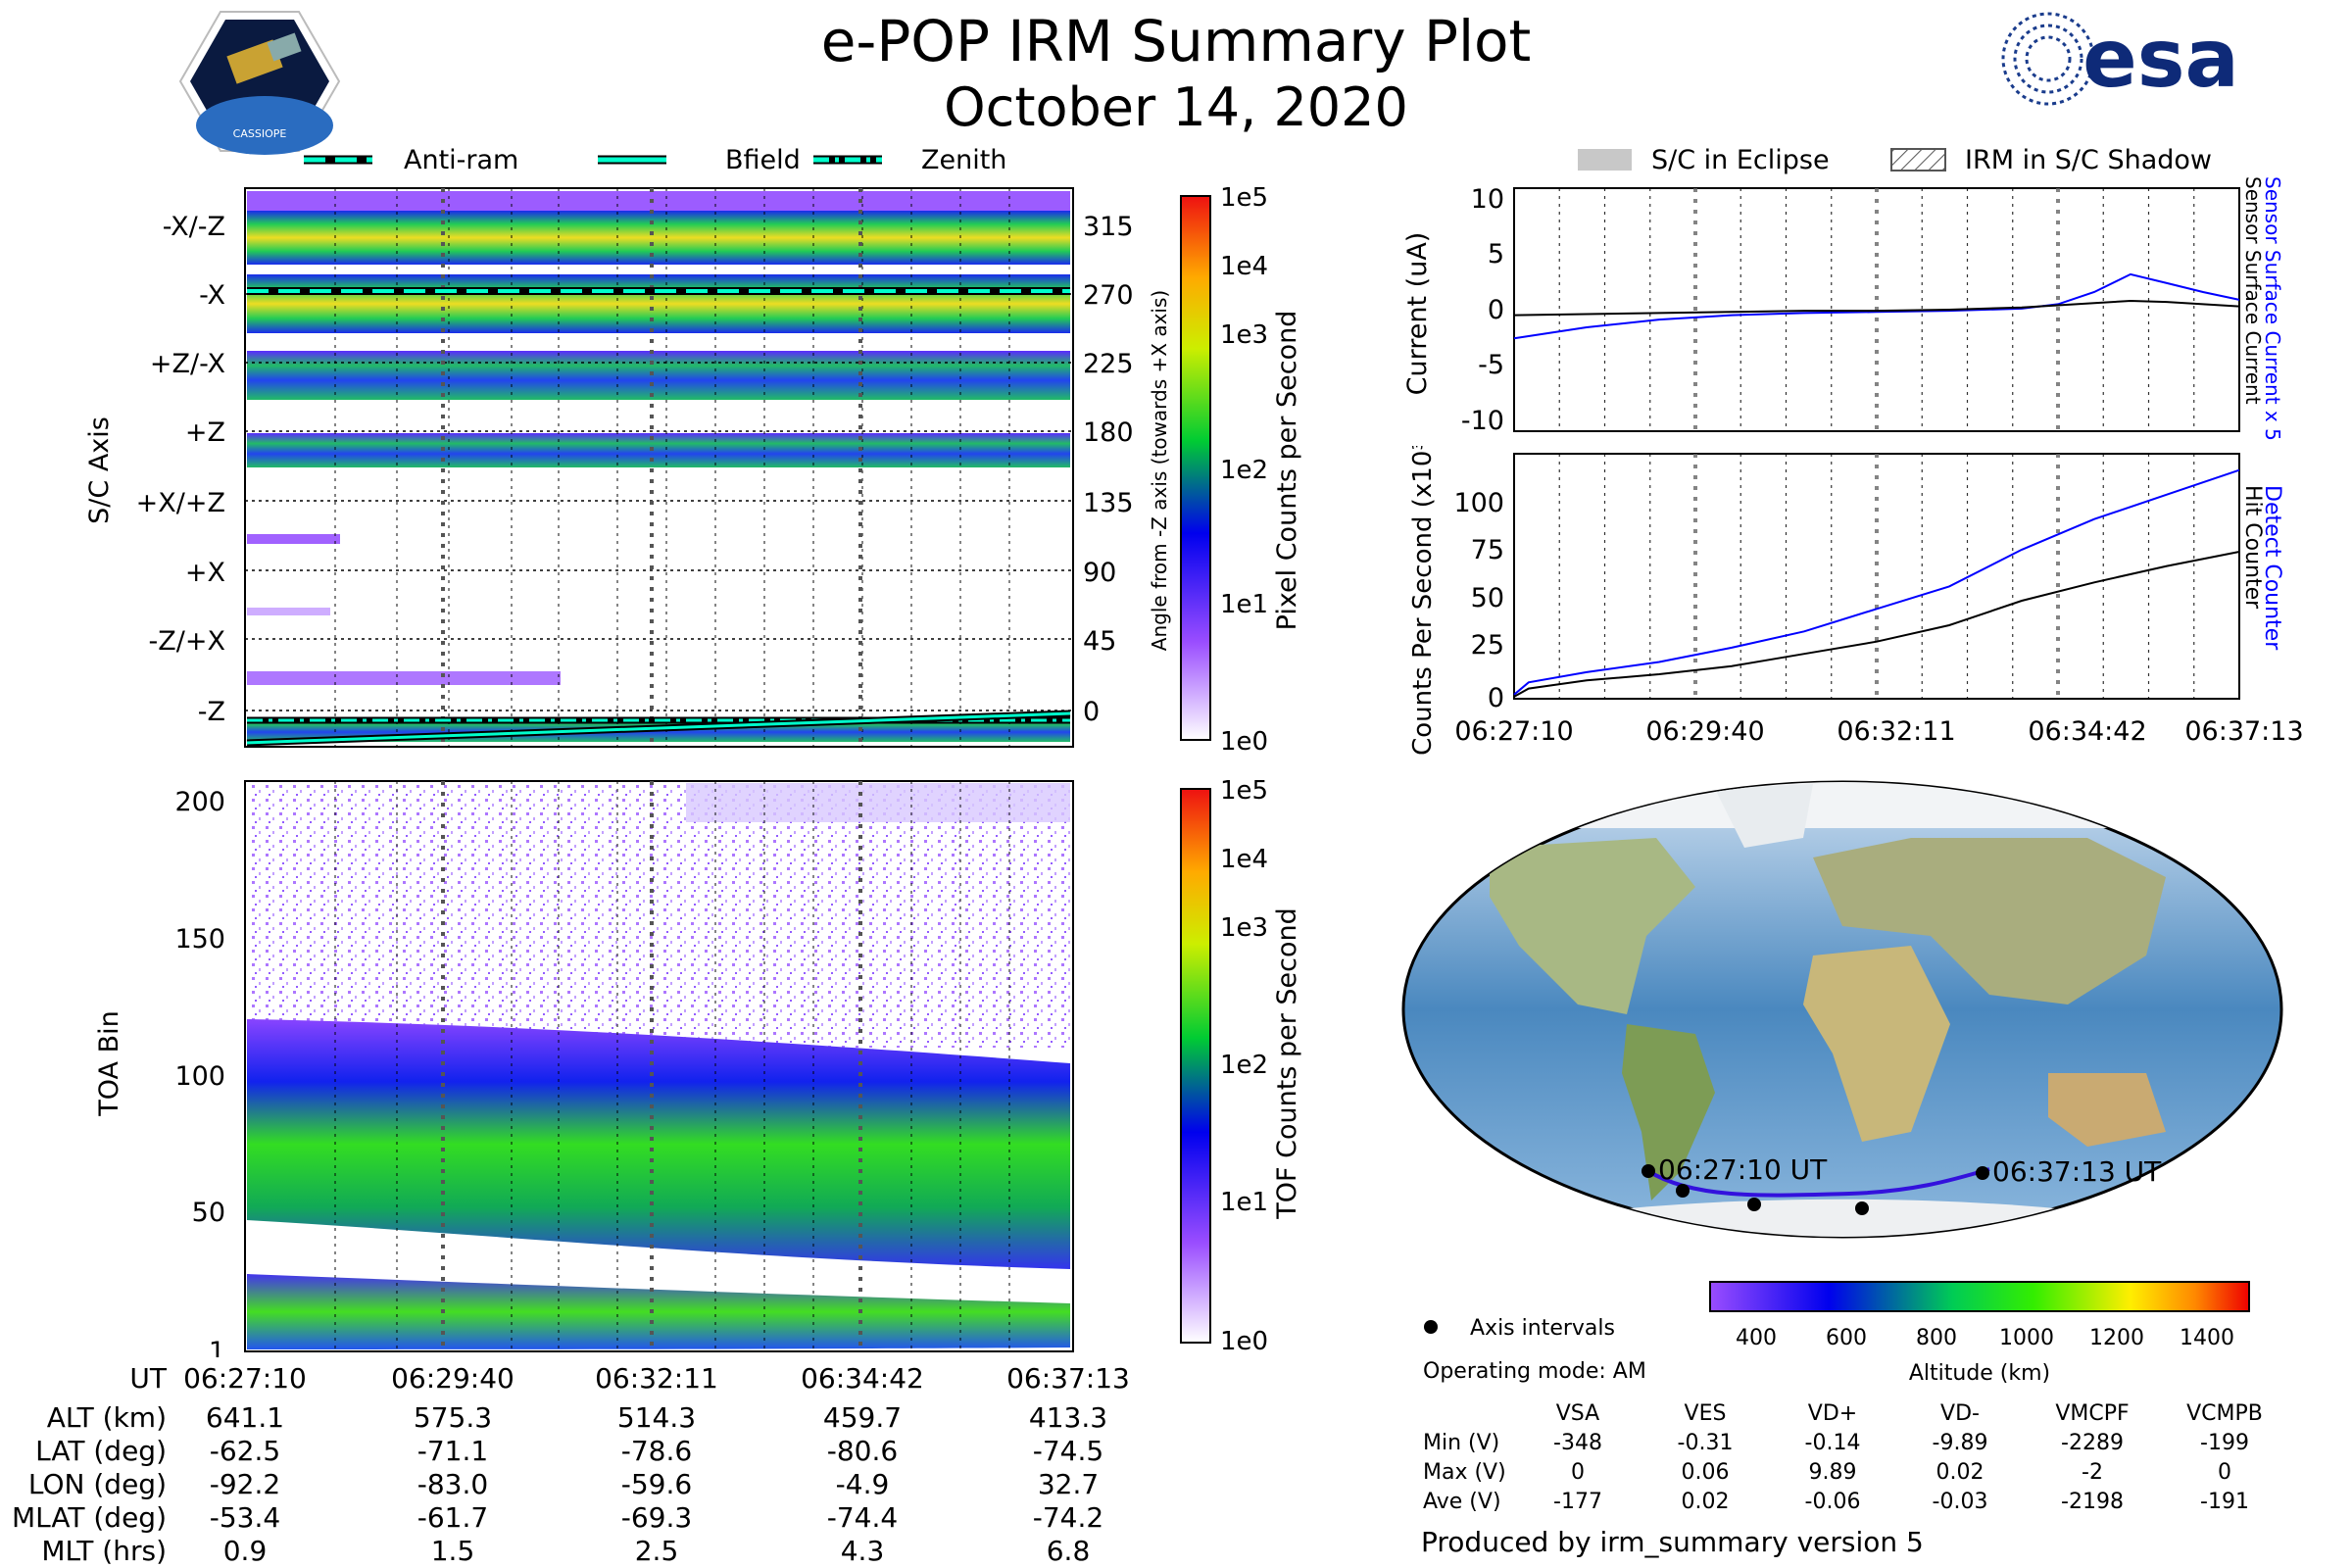 The width and height of the screenshot is (2352, 1568). I want to click on volt-cell: 0, so click(2224, 1472).